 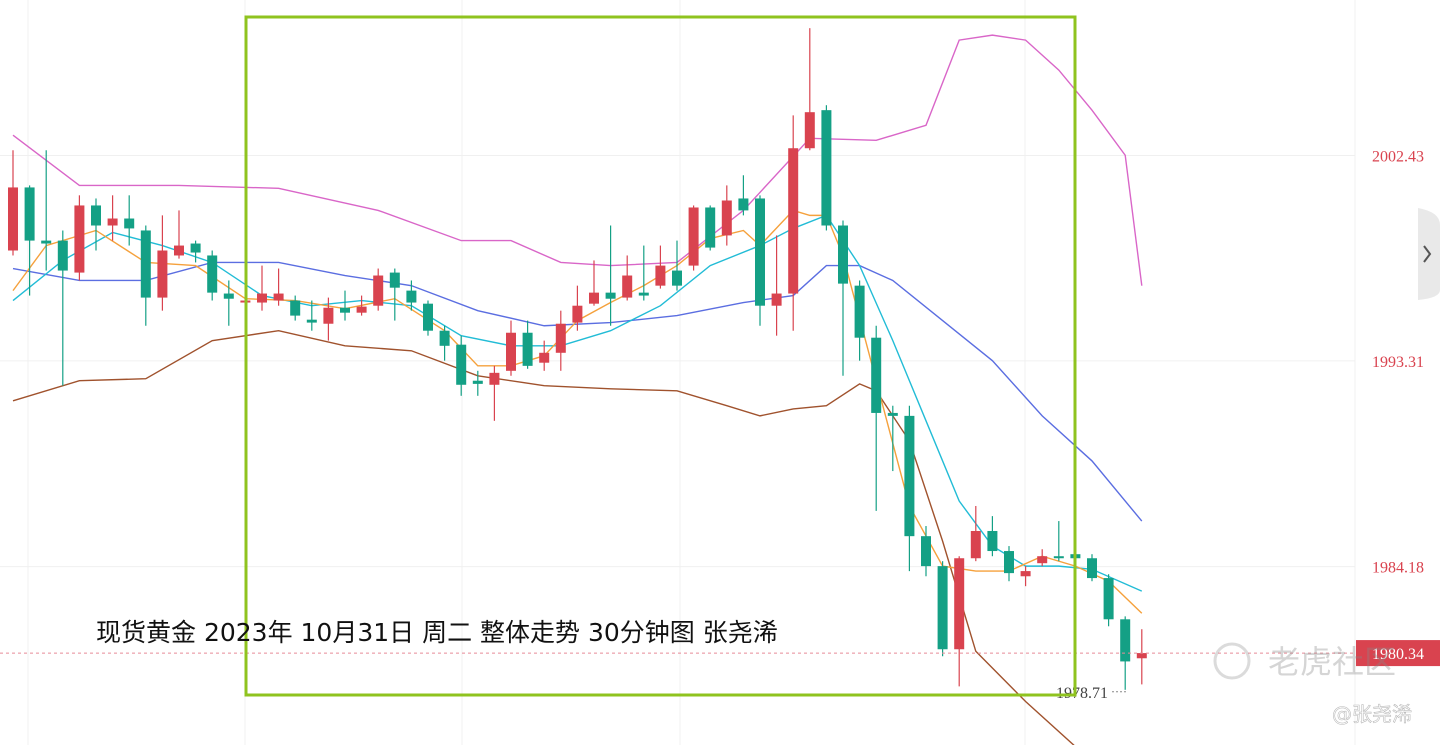 I want to click on side-arrow, so click(x=1427, y=254).